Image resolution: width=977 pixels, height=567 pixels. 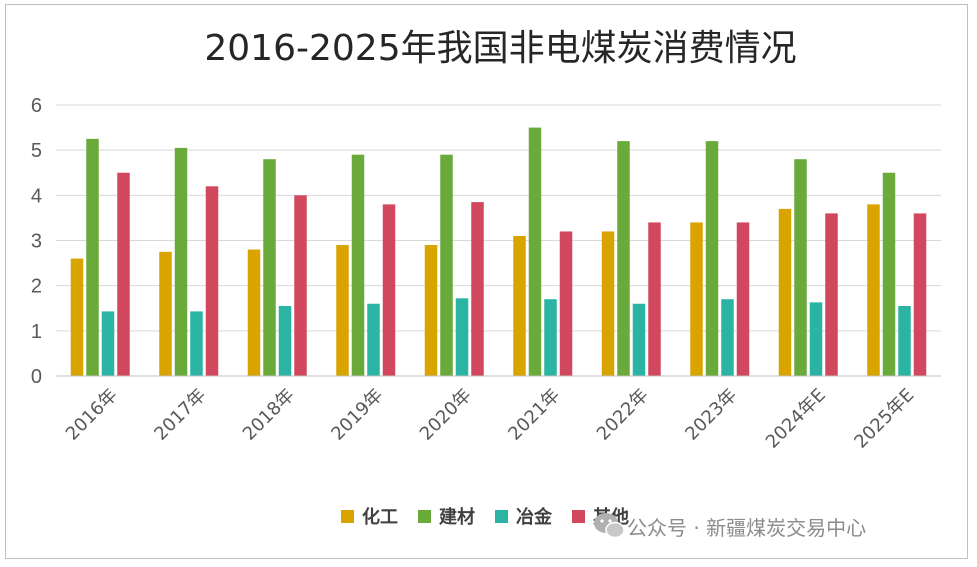 I want to click on watermark: 公众号 · 新疆煤炭交易中心, so click(x=730, y=526).